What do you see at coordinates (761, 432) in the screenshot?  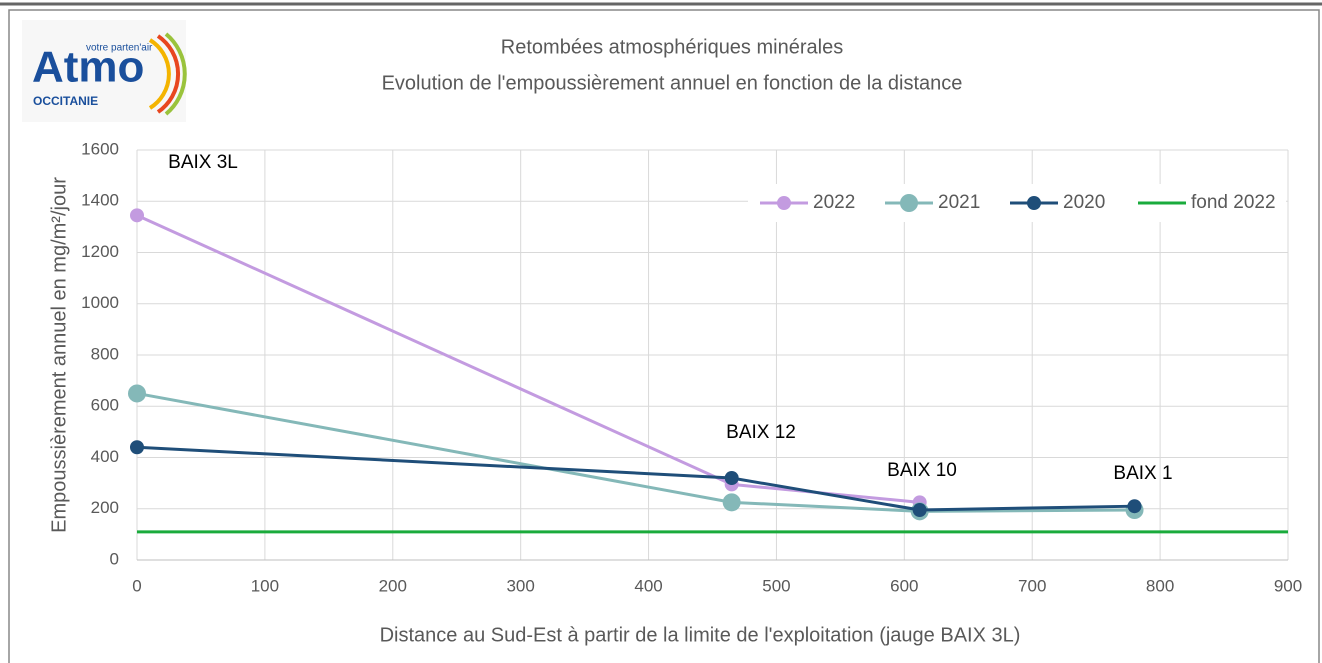 I see `point-label: BAIX 12` at bounding box center [761, 432].